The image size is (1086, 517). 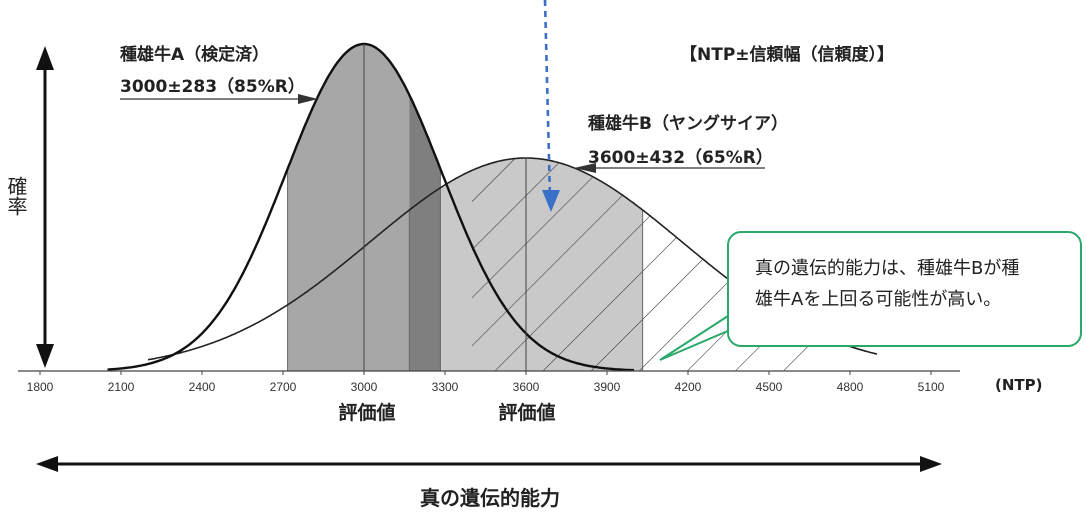 I want to click on pointer-arrow-dashed, so click(x=547, y=99).